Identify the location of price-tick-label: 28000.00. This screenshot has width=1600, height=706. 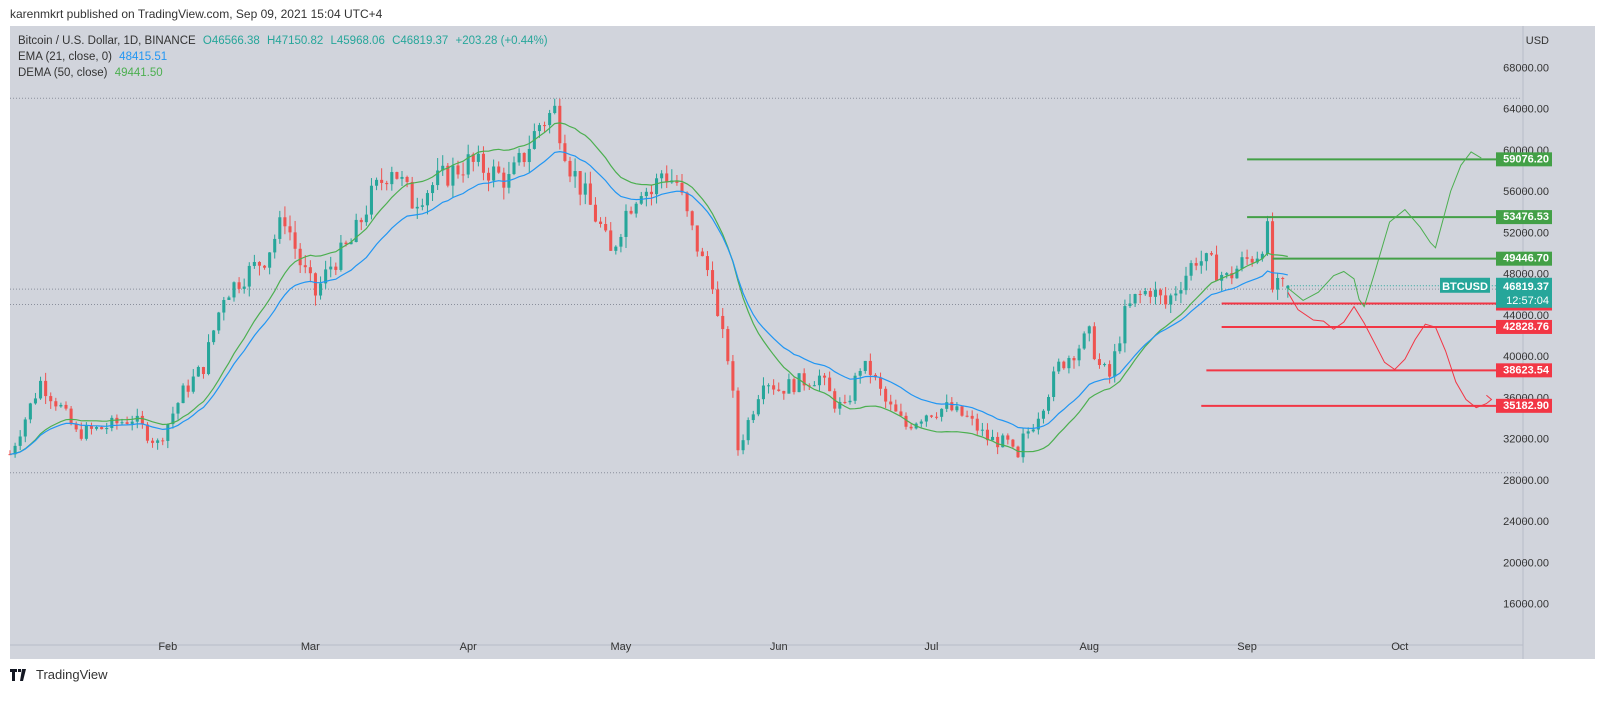
(1526, 481).